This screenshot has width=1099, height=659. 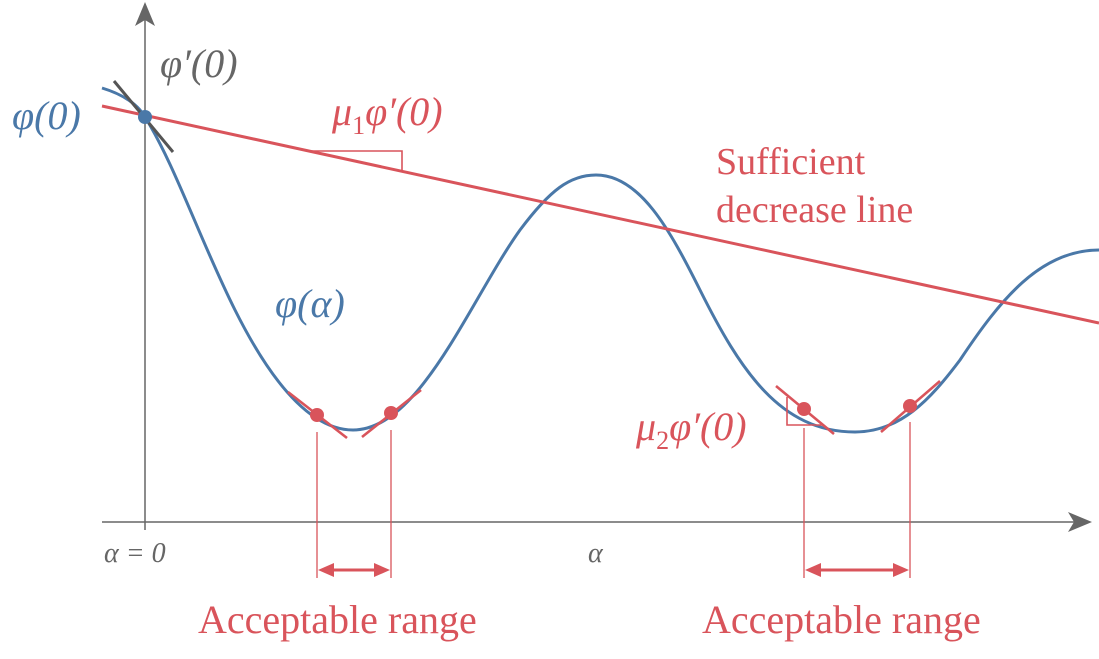 What do you see at coordinates (595, 553) in the screenshot?
I see `alpha-axis-label: α` at bounding box center [595, 553].